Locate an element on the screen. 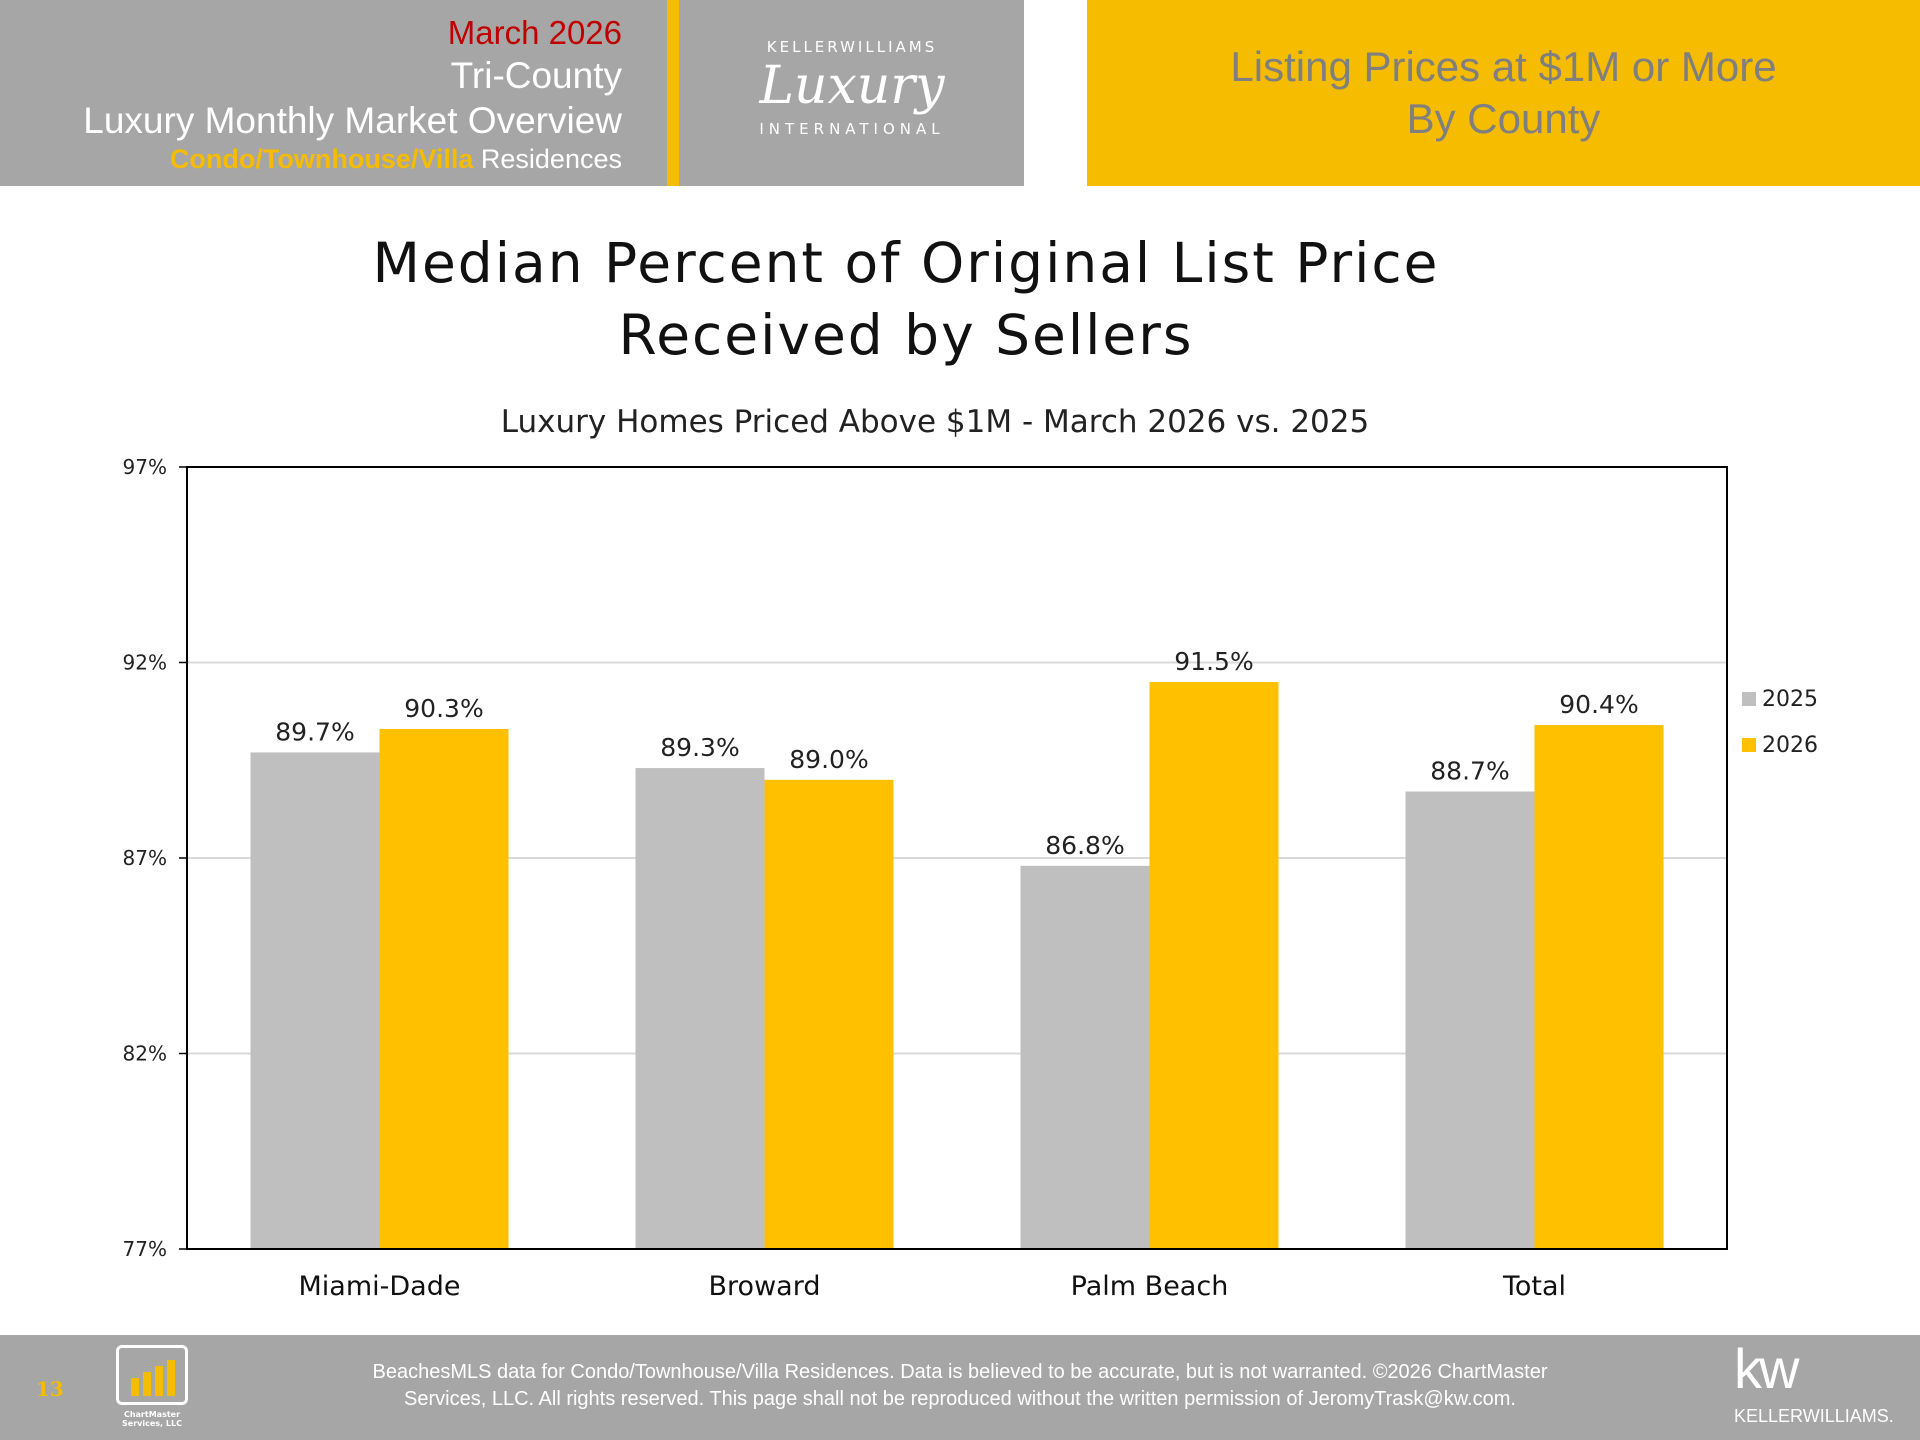  logo-script-text: Luxury is located at coordinates (852, 86).